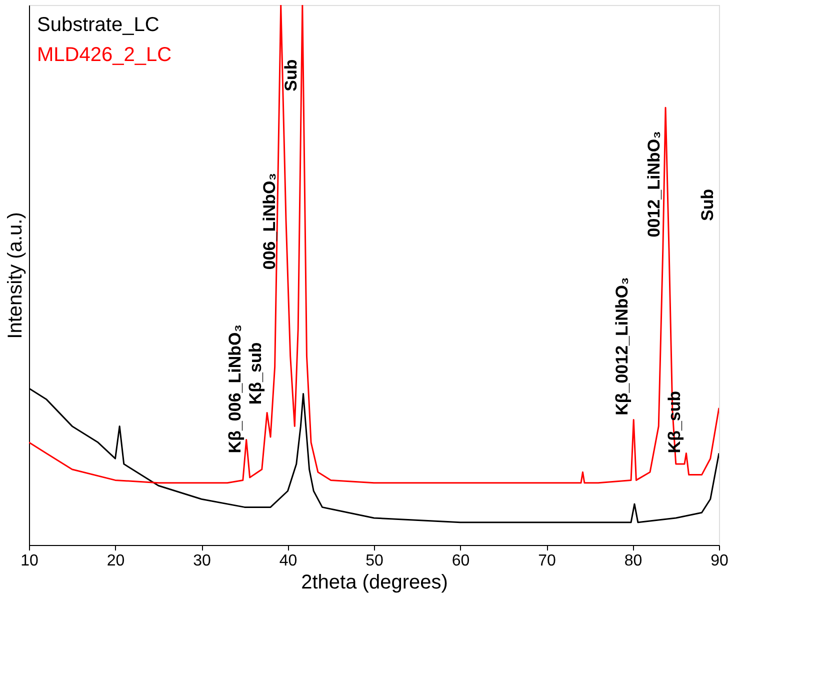 The image size is (820, 675). I want to click on text: MLD426_2_LC, so click(104, 55).